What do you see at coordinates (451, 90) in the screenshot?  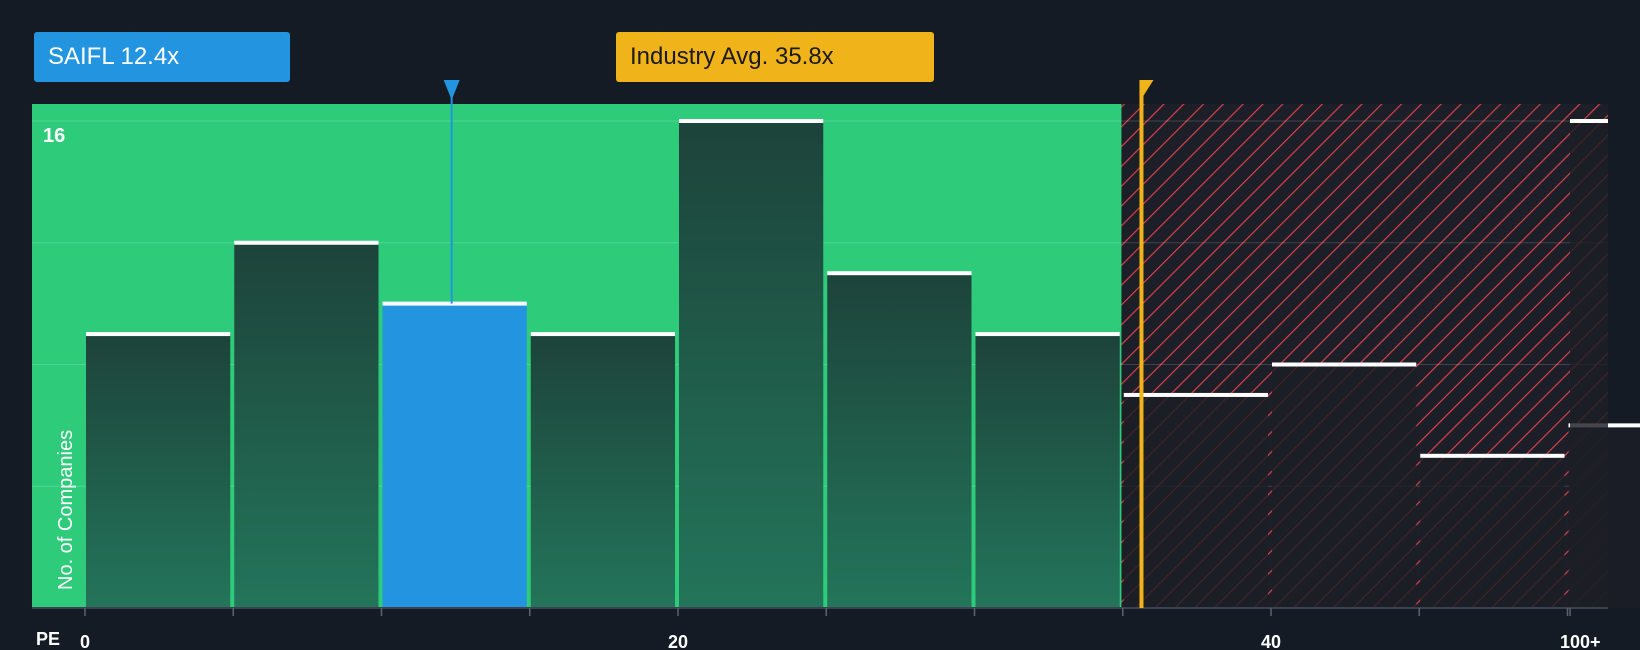 I see `company-callout-pointer` at bounding box center [451, 90].